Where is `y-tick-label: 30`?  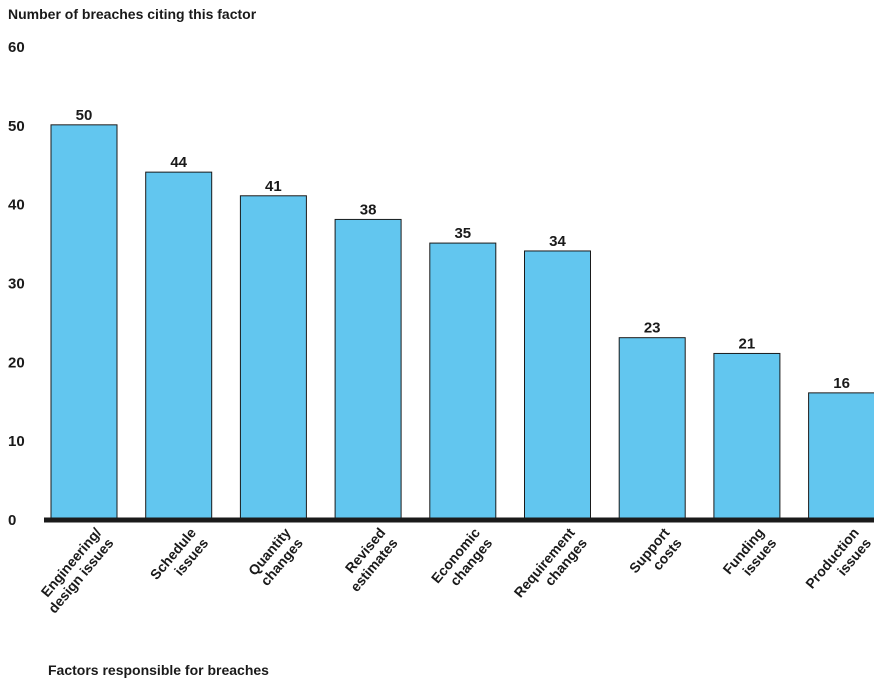
y-tick-label: 30 is located at coordinates (16, 284).